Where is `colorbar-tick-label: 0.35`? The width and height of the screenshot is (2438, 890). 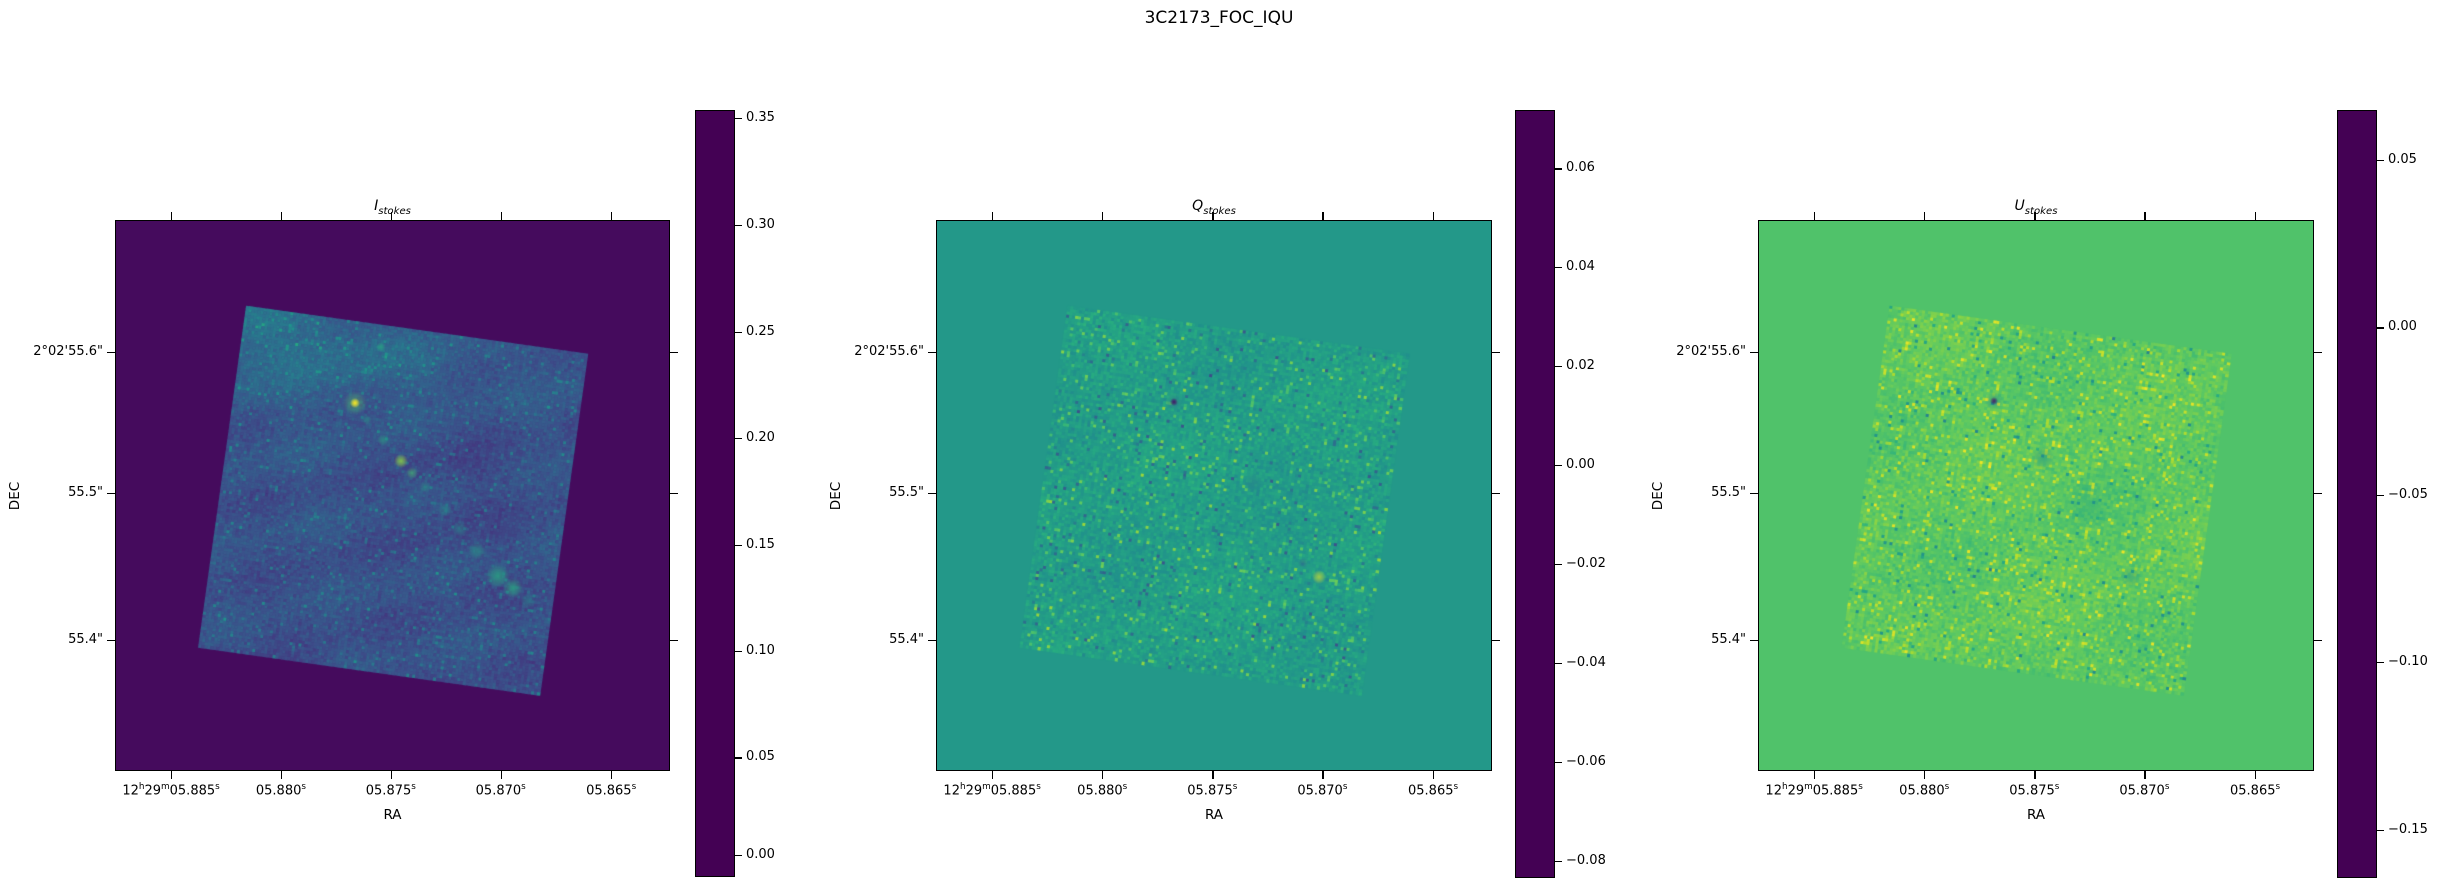 colorbar-tick-label: 0.35 is located at coordinates (760, 117).